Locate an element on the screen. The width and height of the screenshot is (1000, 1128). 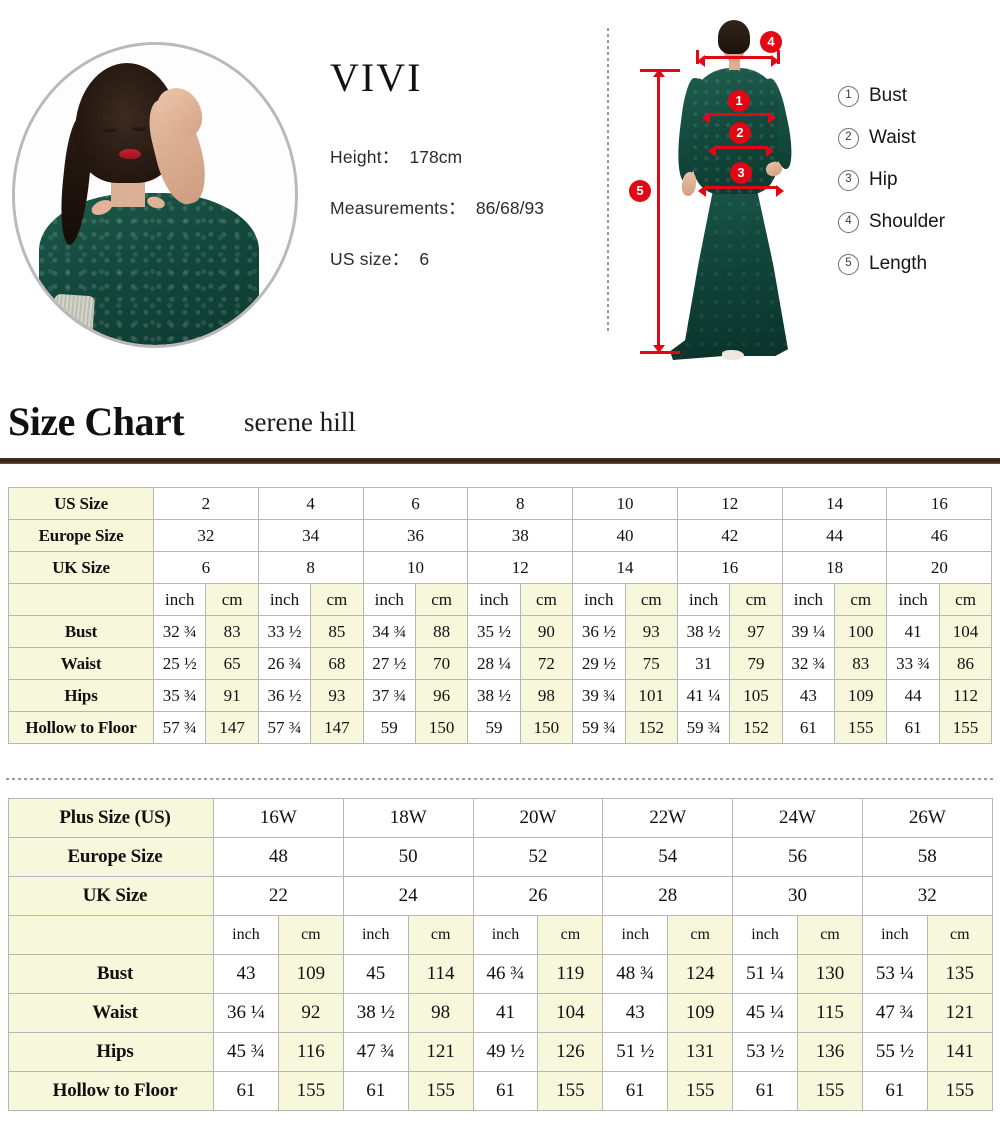
model-measurements-row: Measurements： 86/68/93 is located at coordinates (437, 207).